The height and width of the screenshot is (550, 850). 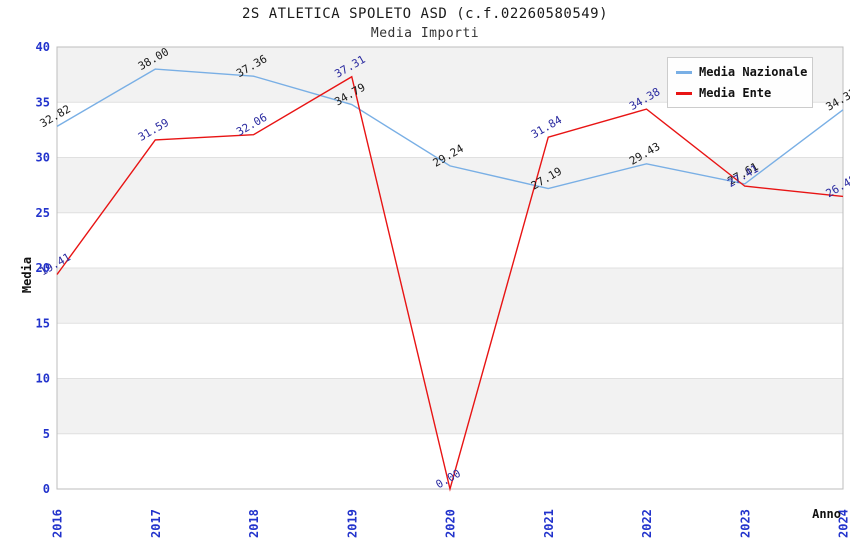 What do you see at coordinates (448, 479) in the screenshot?
I see `value-label: 0.00` at bounding box center [448, 479].